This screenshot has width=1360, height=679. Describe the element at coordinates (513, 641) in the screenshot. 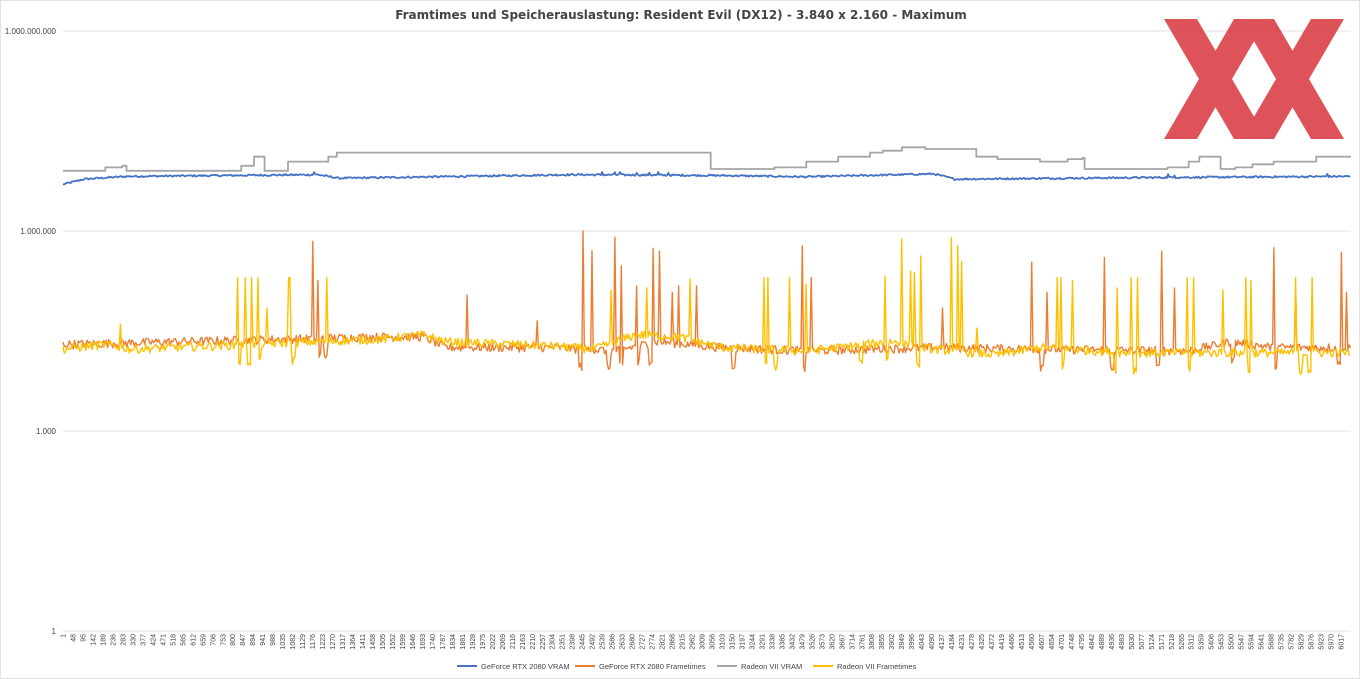

I see `x-tick-label: 2116` at that location.